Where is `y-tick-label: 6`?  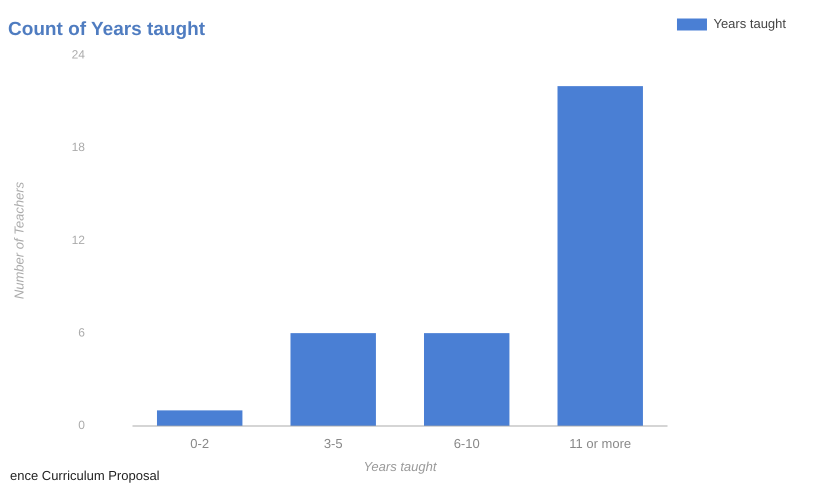 y-tick-label: 6 is located at coordinates (82, 332).